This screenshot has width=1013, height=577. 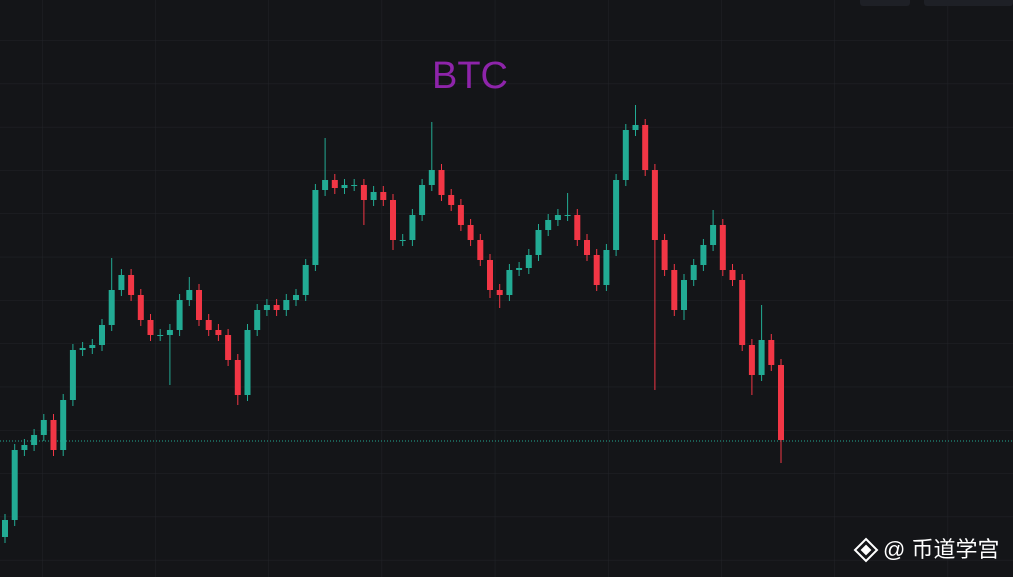 I want to click on chart-title: BTC, so click(x=470, y=76).